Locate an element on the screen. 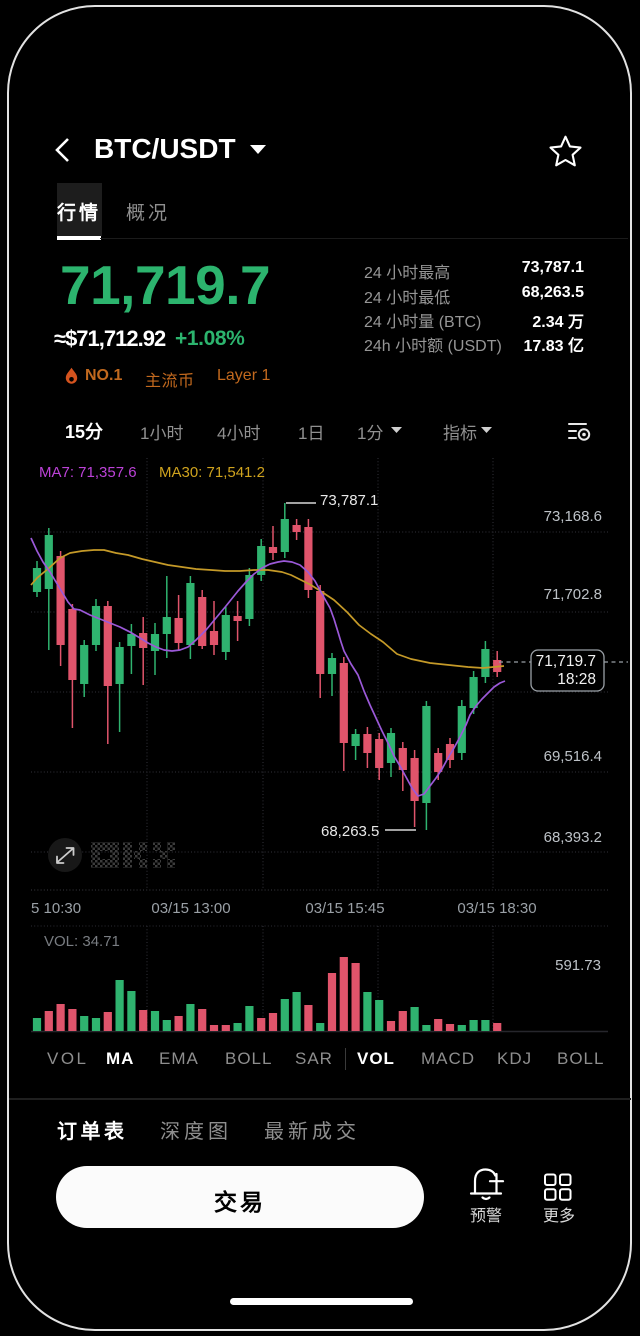 The image size is (640, 1336). svg-text: 68,263.5 is located at coordinates (350, 831).